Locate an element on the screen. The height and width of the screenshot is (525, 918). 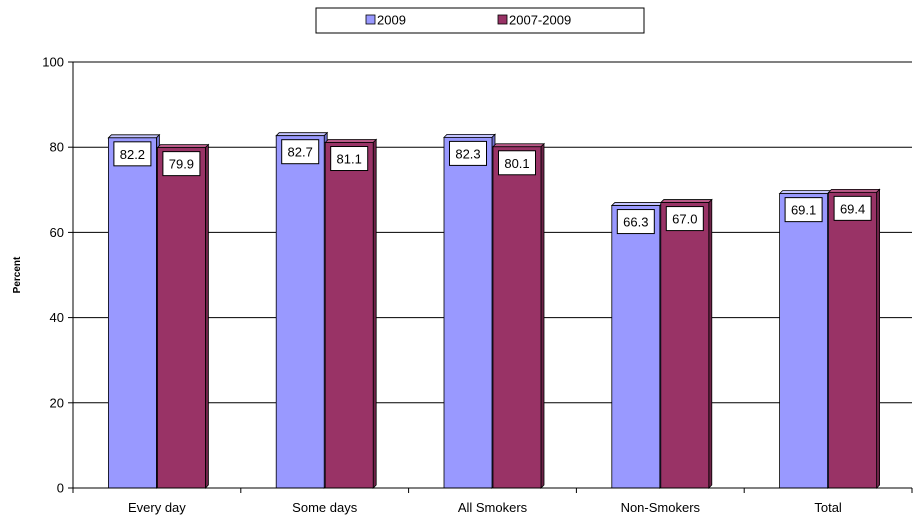
data-label: 66.3 is located at coordinates (635, 222).